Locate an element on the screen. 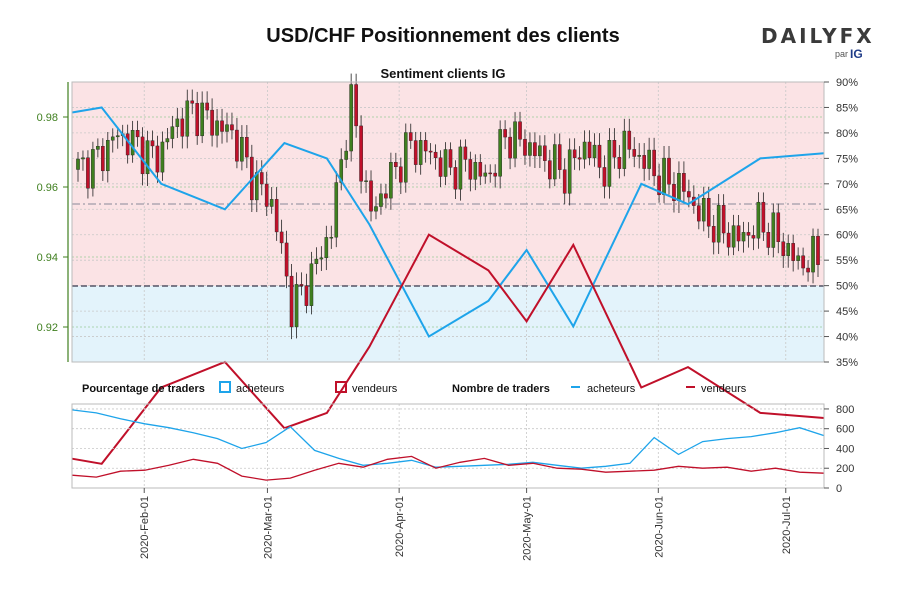  legend-pct-buyers: acheteurs is located at coordinates (260, 389).